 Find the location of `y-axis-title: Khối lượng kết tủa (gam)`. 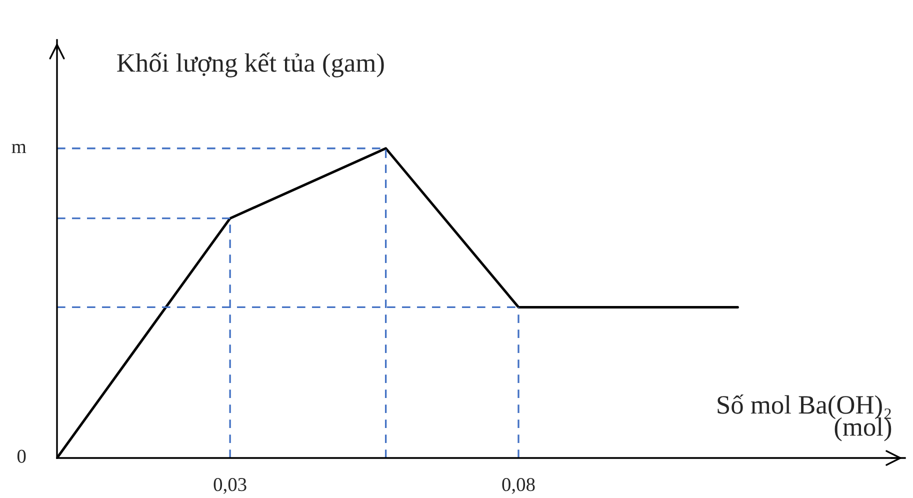

y-axis-title: Khối lượng kết tủa (gam) is located at coordinates (250, 65).